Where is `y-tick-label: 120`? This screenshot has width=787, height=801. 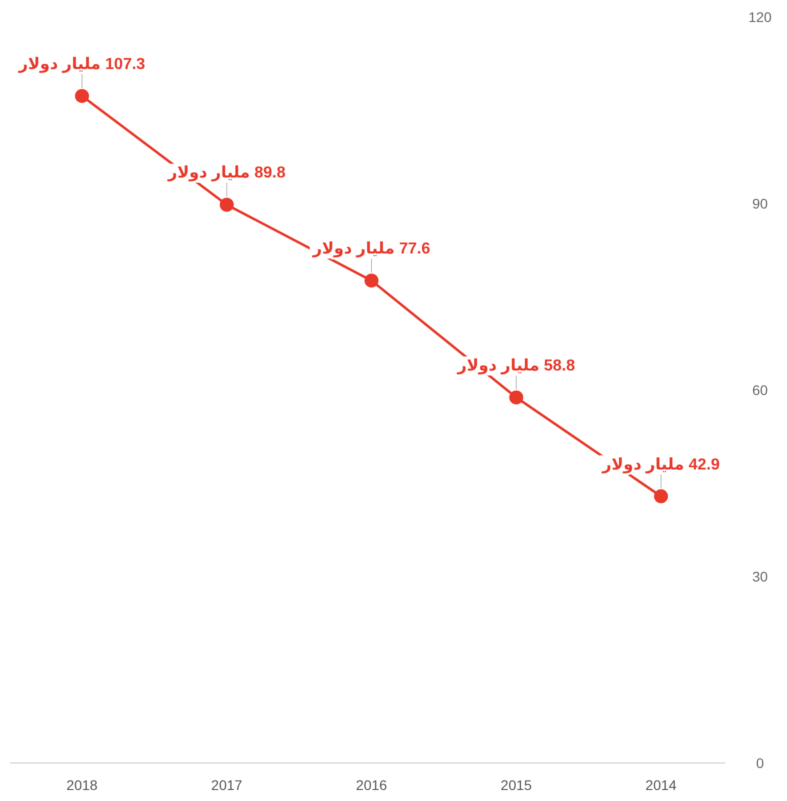 y-tick-label: 120 is located at coordinates (760, 17).